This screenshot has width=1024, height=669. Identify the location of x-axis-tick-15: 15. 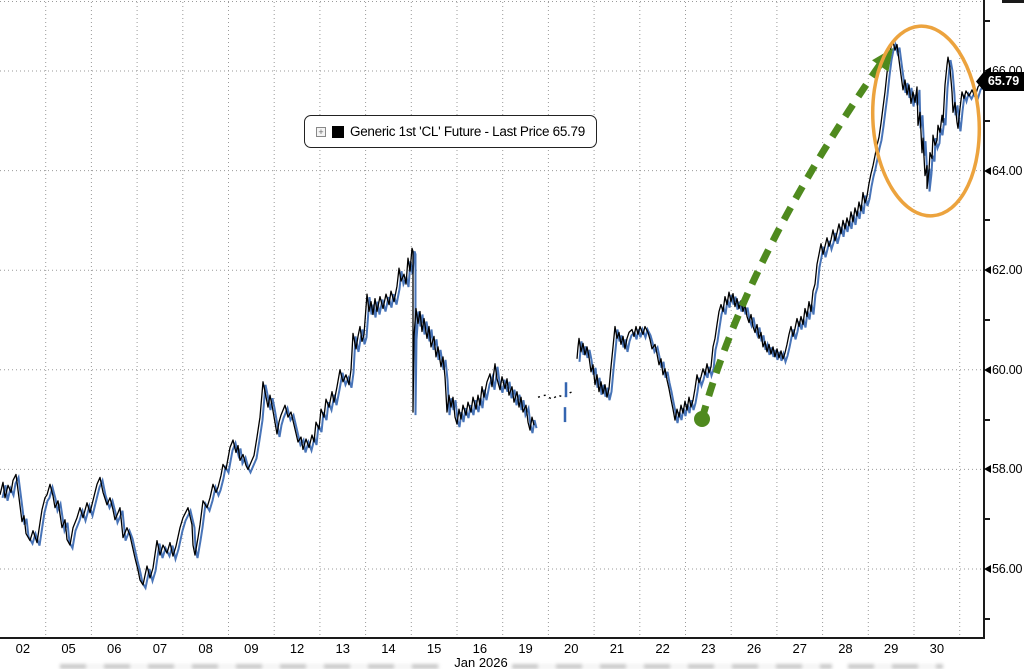
(434, 648).